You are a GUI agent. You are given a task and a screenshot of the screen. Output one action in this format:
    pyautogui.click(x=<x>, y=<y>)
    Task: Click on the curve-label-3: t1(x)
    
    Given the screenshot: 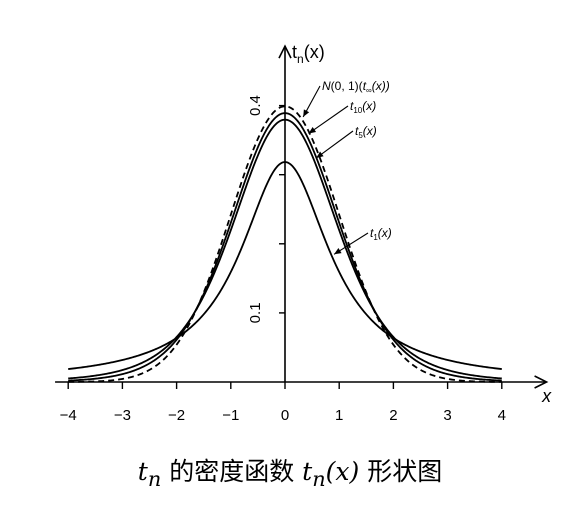 What is the action you would take?
    pyautogui.click(x=381, y=234)
    